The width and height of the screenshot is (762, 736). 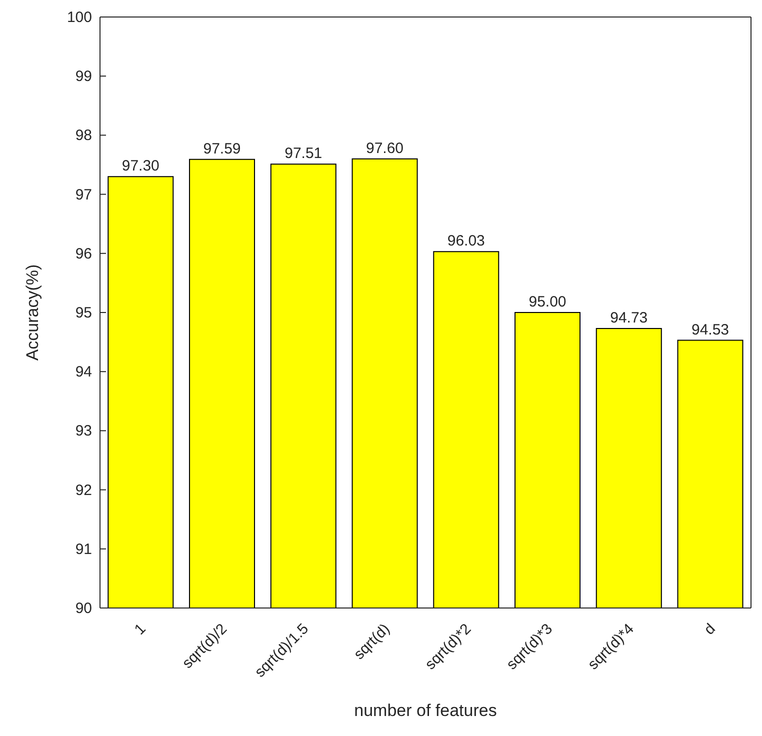 I want to click on data-label: 97.59, so click(x=222, y=149).